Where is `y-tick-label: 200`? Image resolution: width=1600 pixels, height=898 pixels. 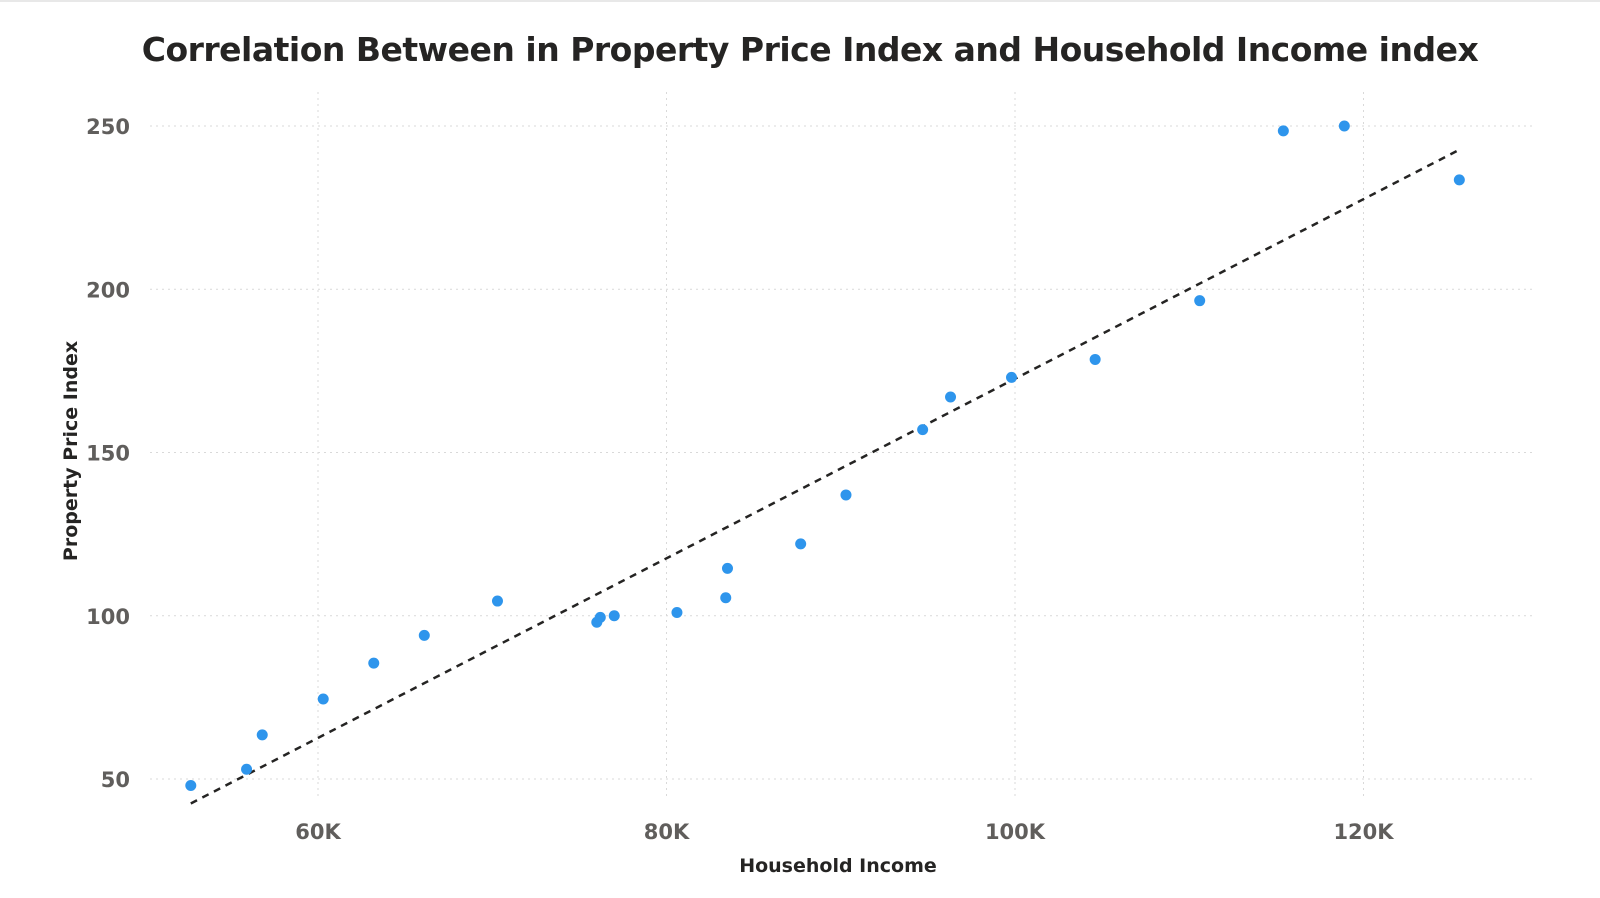 y-tick-label: 200 is located at coordinates (108, 290).